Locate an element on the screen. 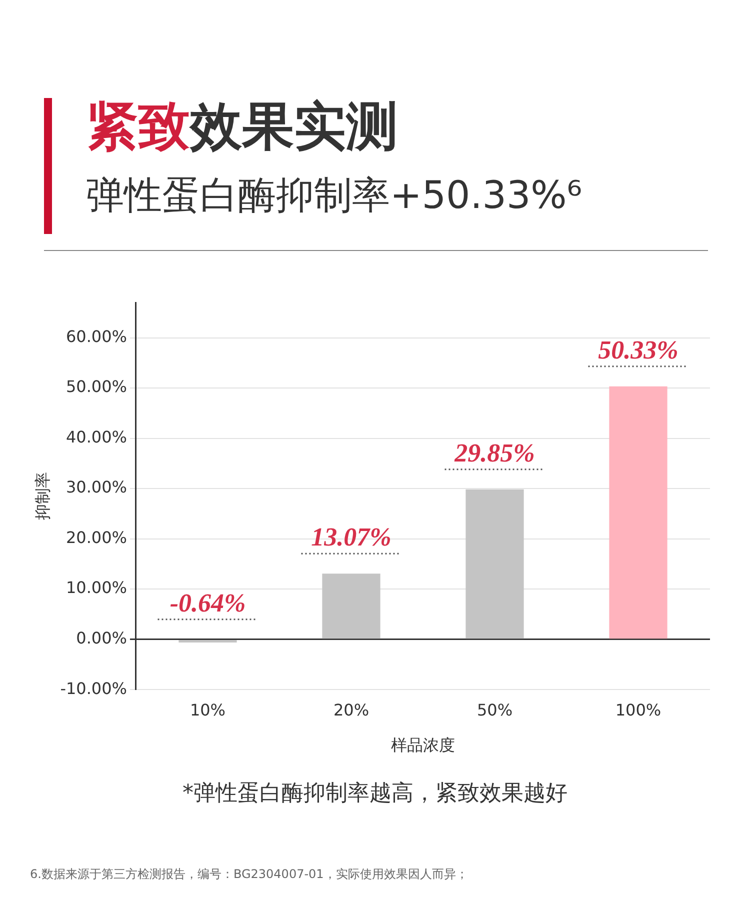  text: *弹性蛋白酶抑制率越高，紧致效果越好 is located at coordinates (375, 794).